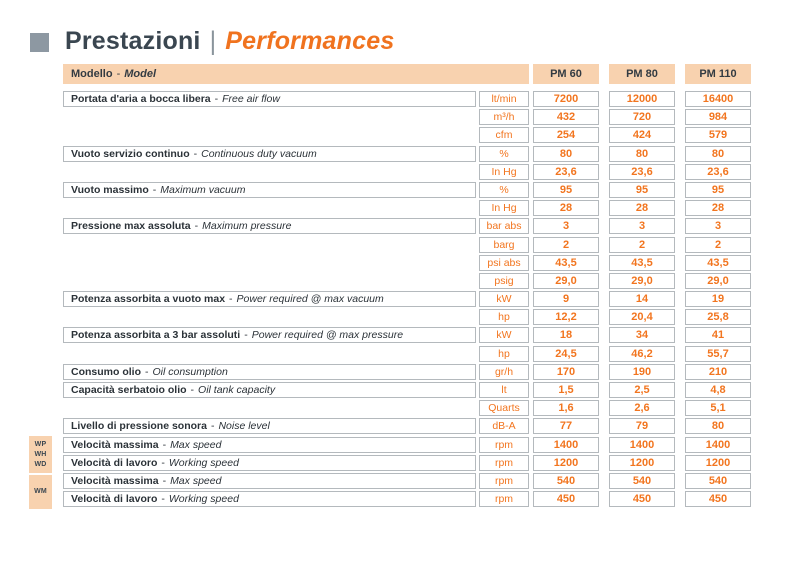 This screenshot has height=564, width=800. What do you see at coordinates (203, 462) in the screenshot?
I see `spec-label-english: Working speed` at bounding box center [203, 462].